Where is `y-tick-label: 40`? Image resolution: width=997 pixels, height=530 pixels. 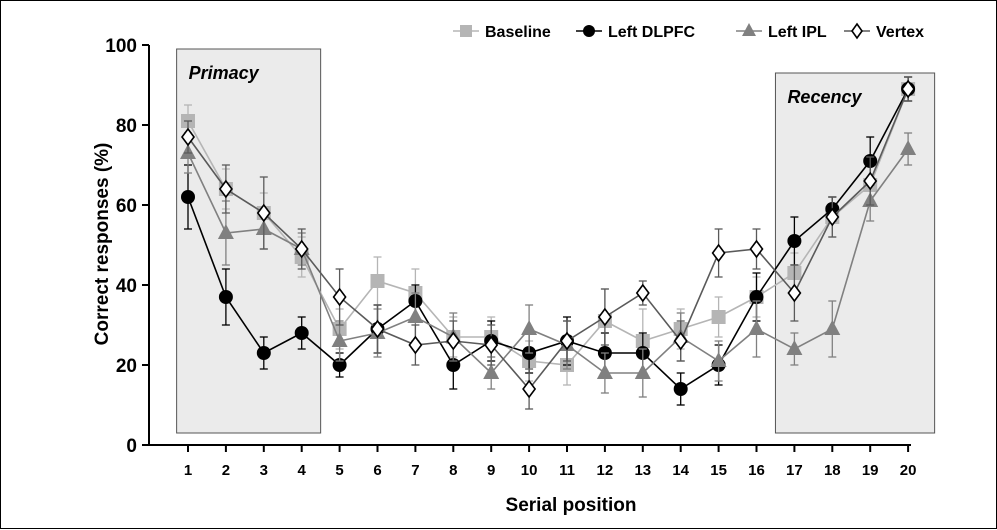
y-tick-label: 40 is located at coordinates (126, 286).